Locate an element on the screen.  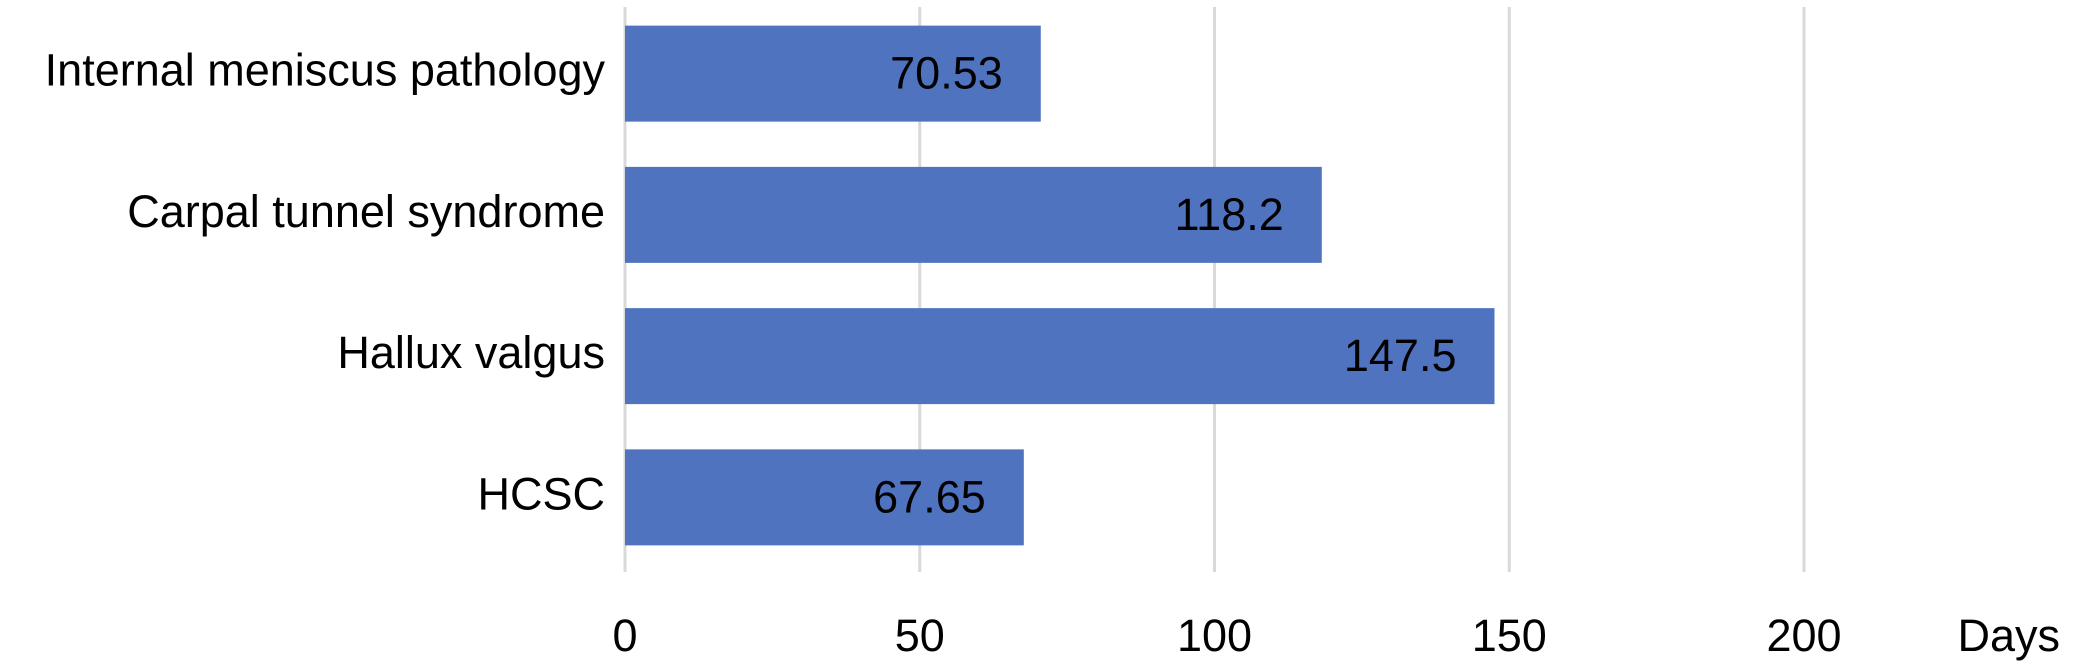
x-tick-label: 50 is located at coordinates (920, 635).